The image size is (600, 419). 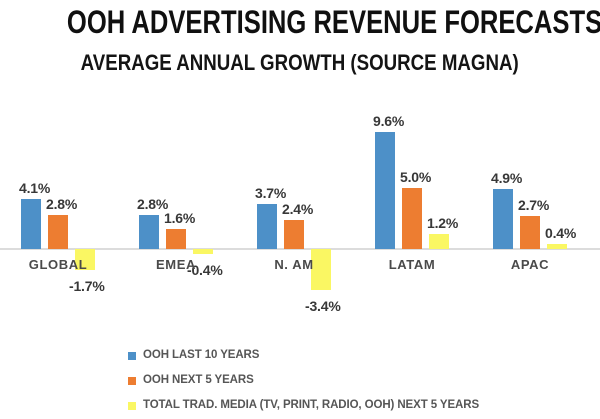 I want to click on category-label-emea: EMEA, so click(x=176, y=264).